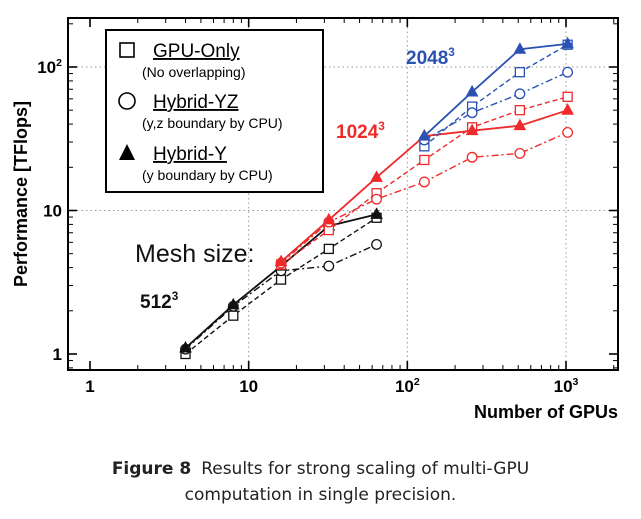 This screenshot has height=519, width=641. I want to click on x-tick-label: 1, so click(89, 386).